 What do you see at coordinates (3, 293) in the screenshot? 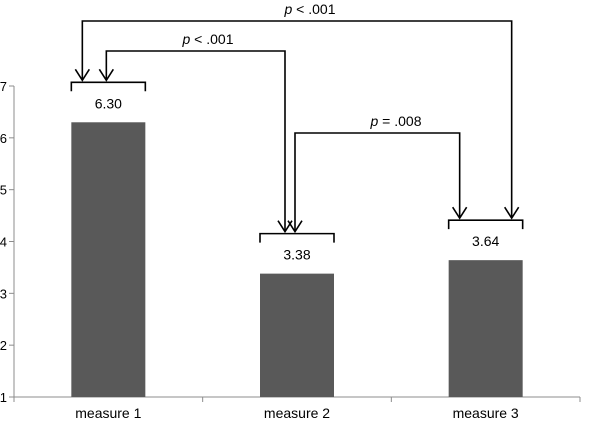
I see `y-tick-label: 3` at bounding box center [3, 293].